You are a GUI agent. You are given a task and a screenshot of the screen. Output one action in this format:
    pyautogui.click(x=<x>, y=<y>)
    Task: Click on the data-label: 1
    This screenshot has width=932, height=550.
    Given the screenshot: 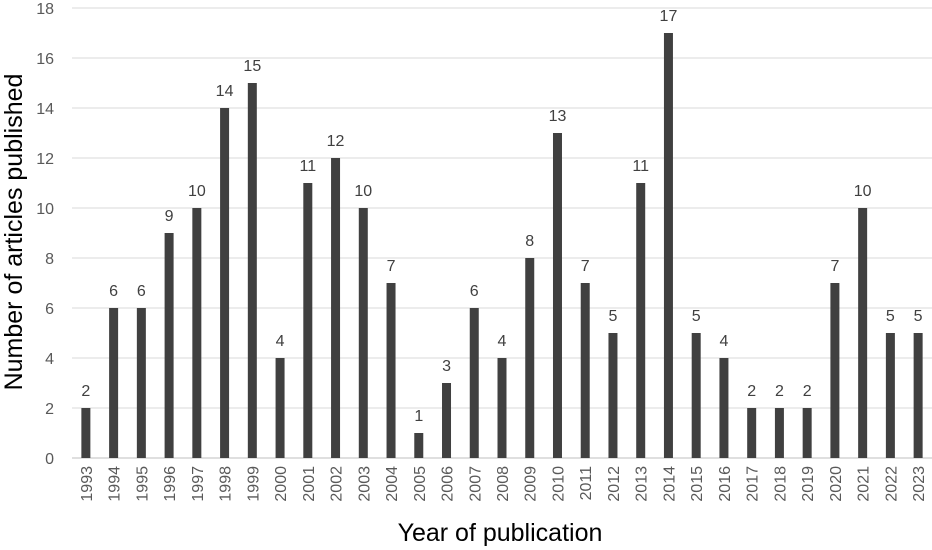 What is the action you would take?
    pyautogui.click(x=418, y=416)
    